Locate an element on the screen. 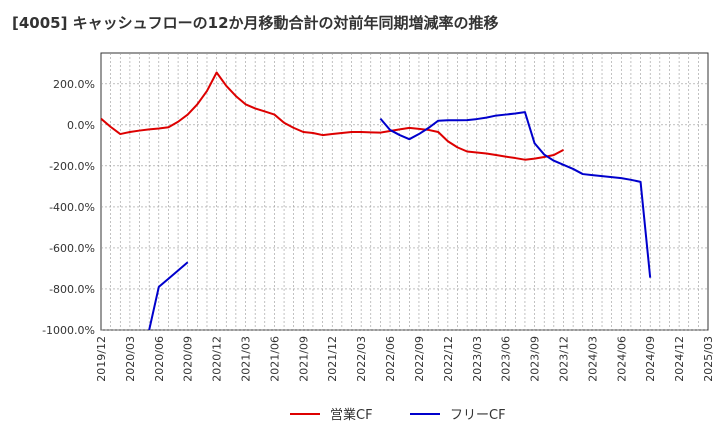  x-tick-label: 2023/06 is located at coordinates (506, 359).